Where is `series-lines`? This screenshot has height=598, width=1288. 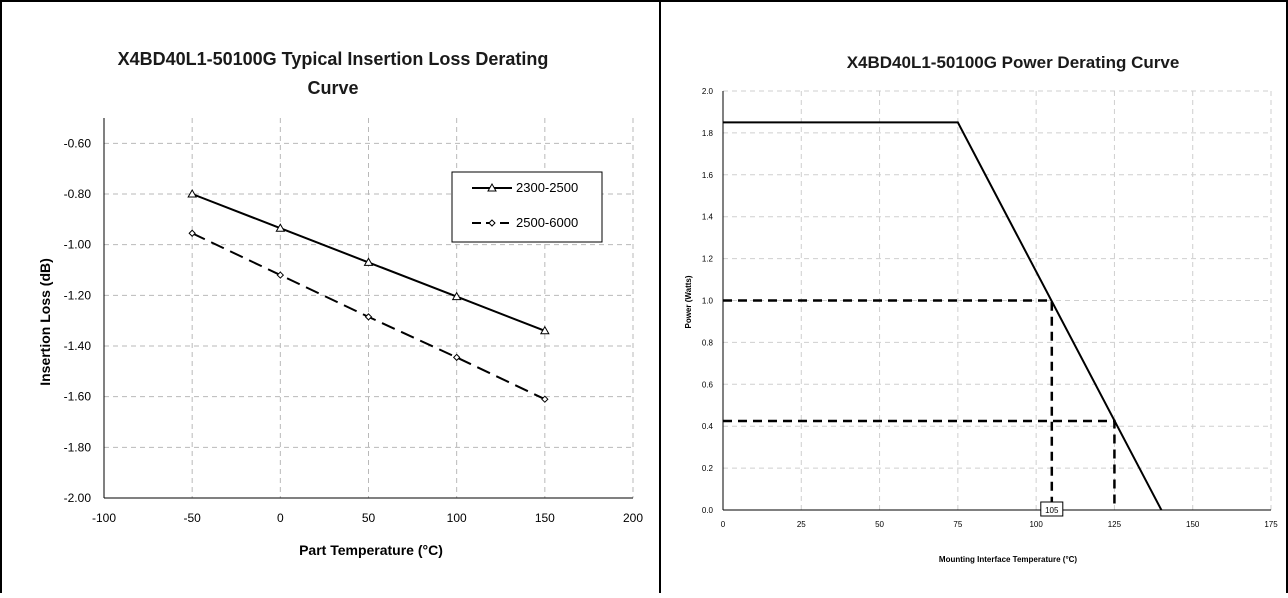
series-lines is located at coordinates (368, 295).